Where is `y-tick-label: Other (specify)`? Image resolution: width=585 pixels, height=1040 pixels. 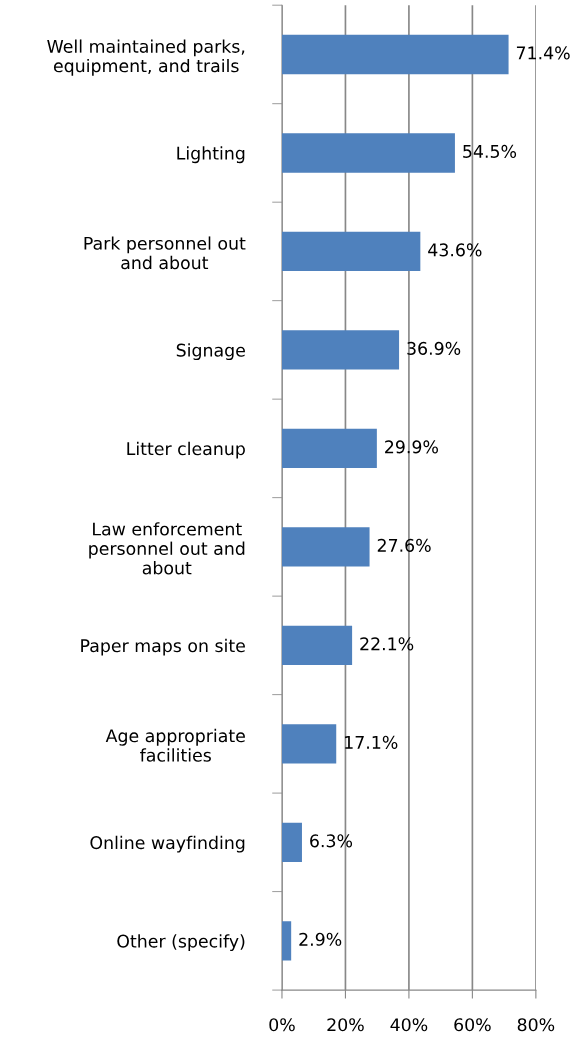 y-tick-label: Other (specify) is located at coordinates (181, 943).